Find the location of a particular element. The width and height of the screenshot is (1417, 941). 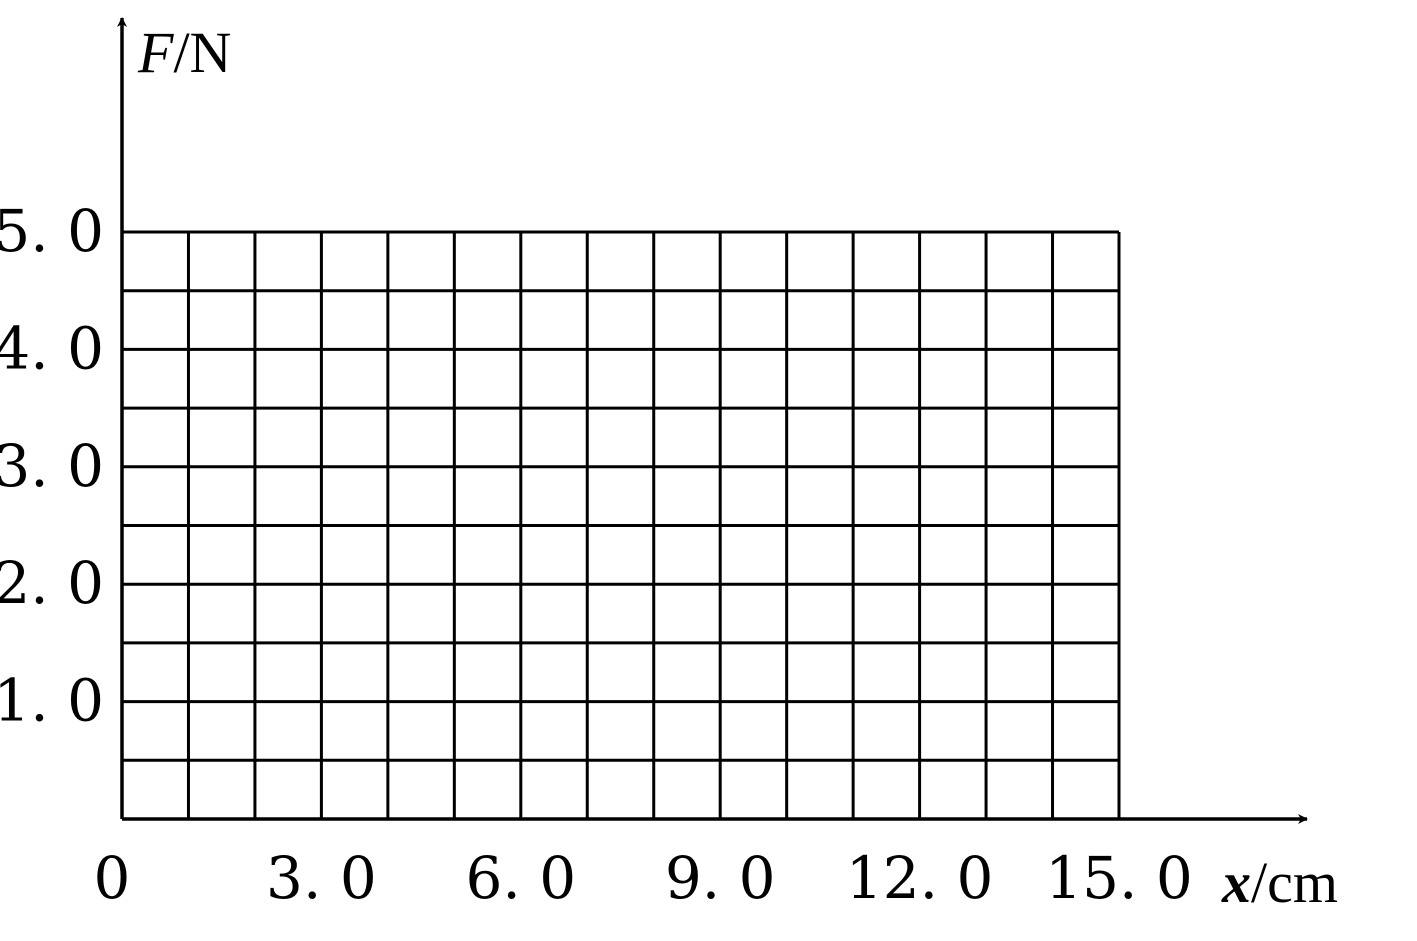

y-axis-title: F/N is located at coordinates (184, 52).